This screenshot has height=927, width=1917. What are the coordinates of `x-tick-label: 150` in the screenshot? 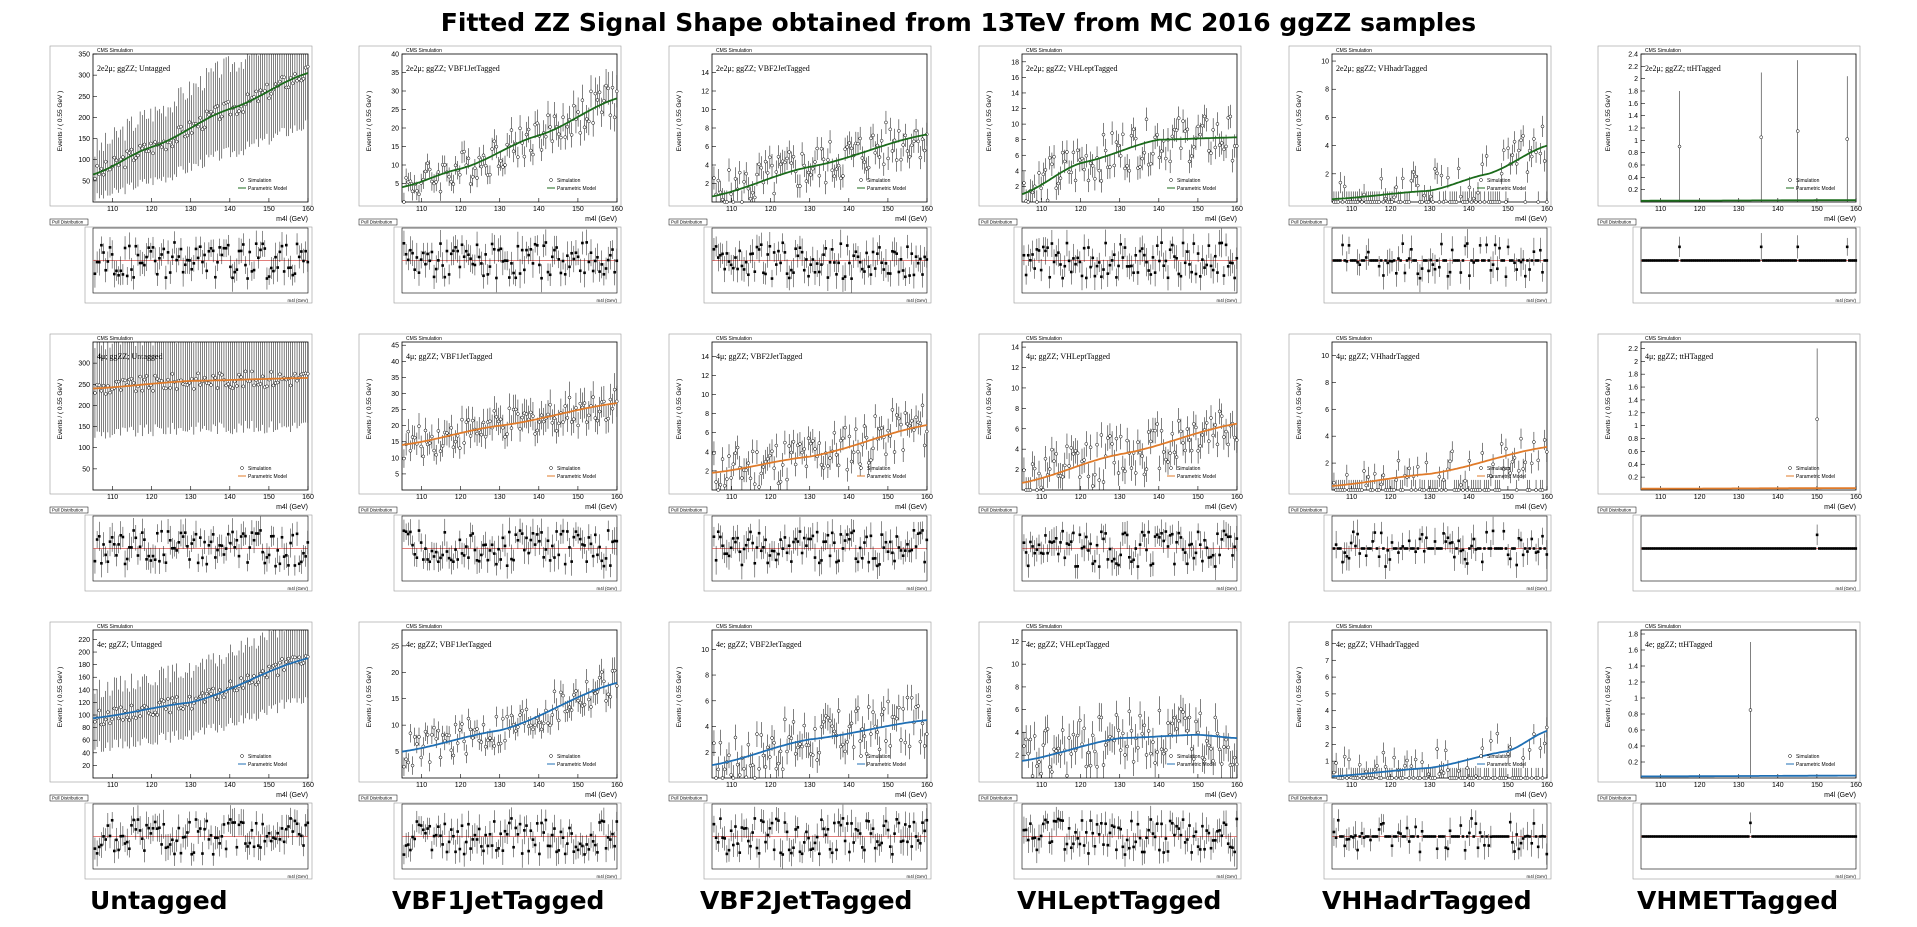 It's located at (1198, 209).